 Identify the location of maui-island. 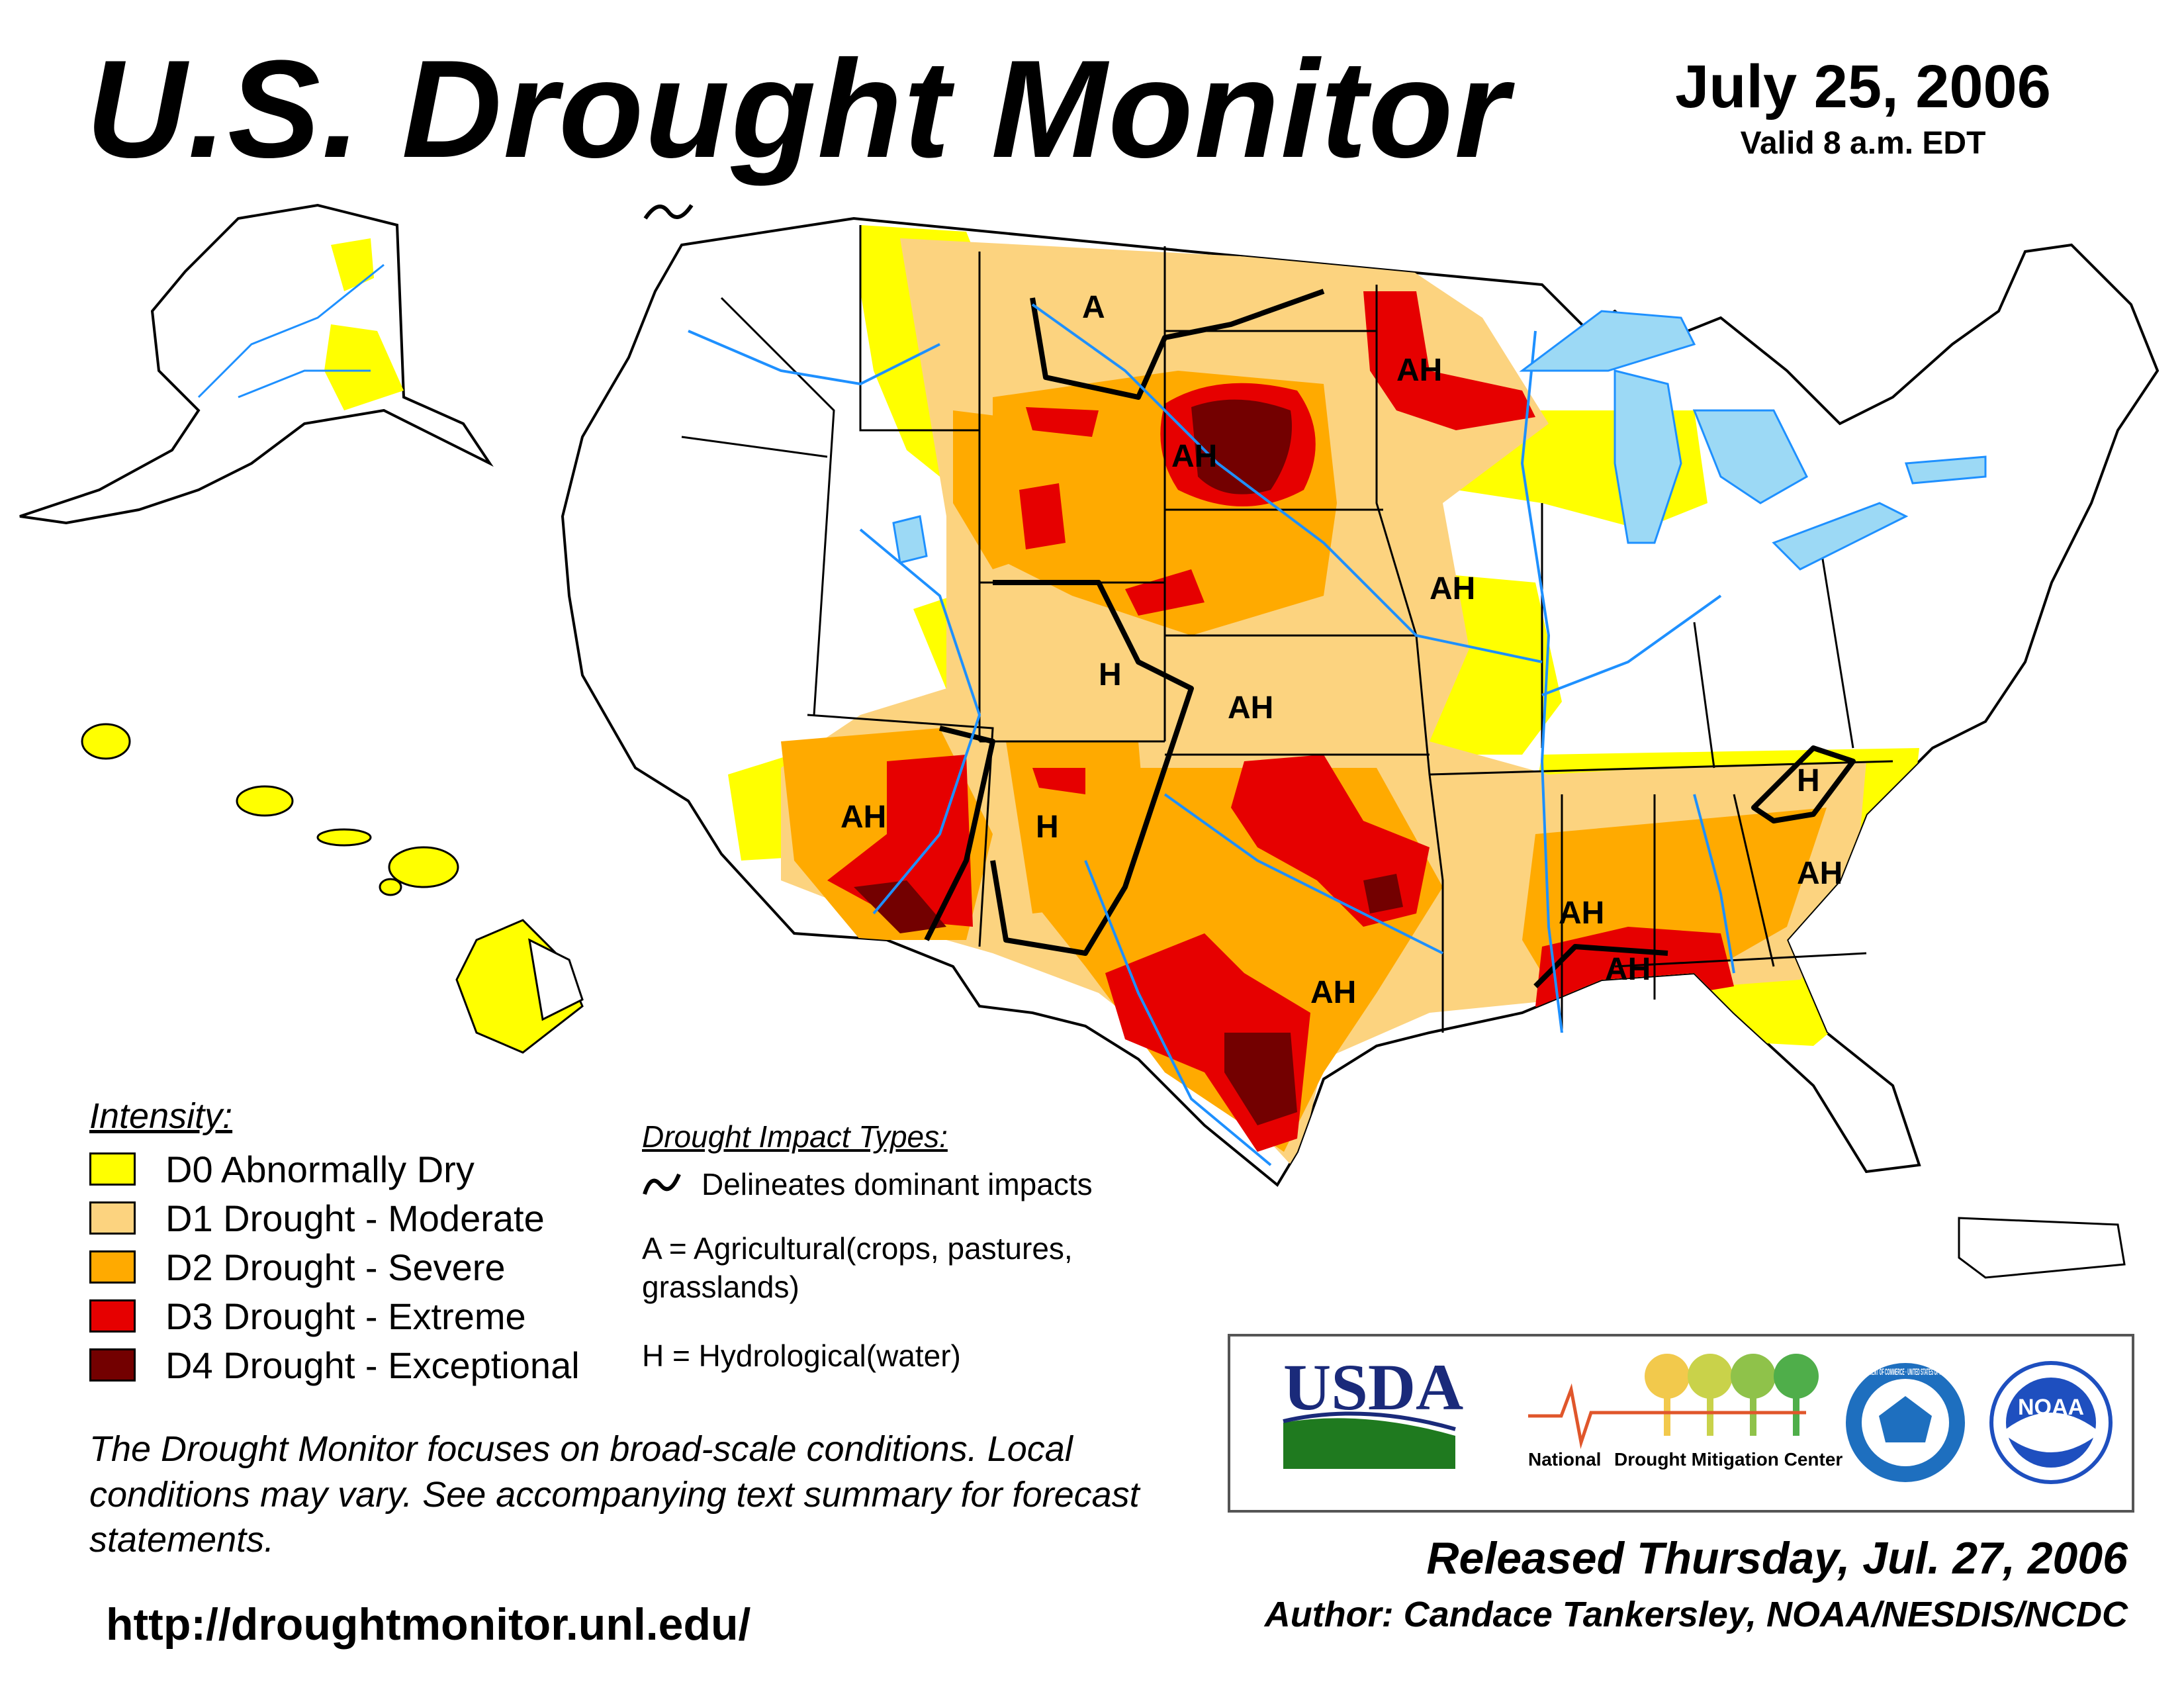
(424, 867).